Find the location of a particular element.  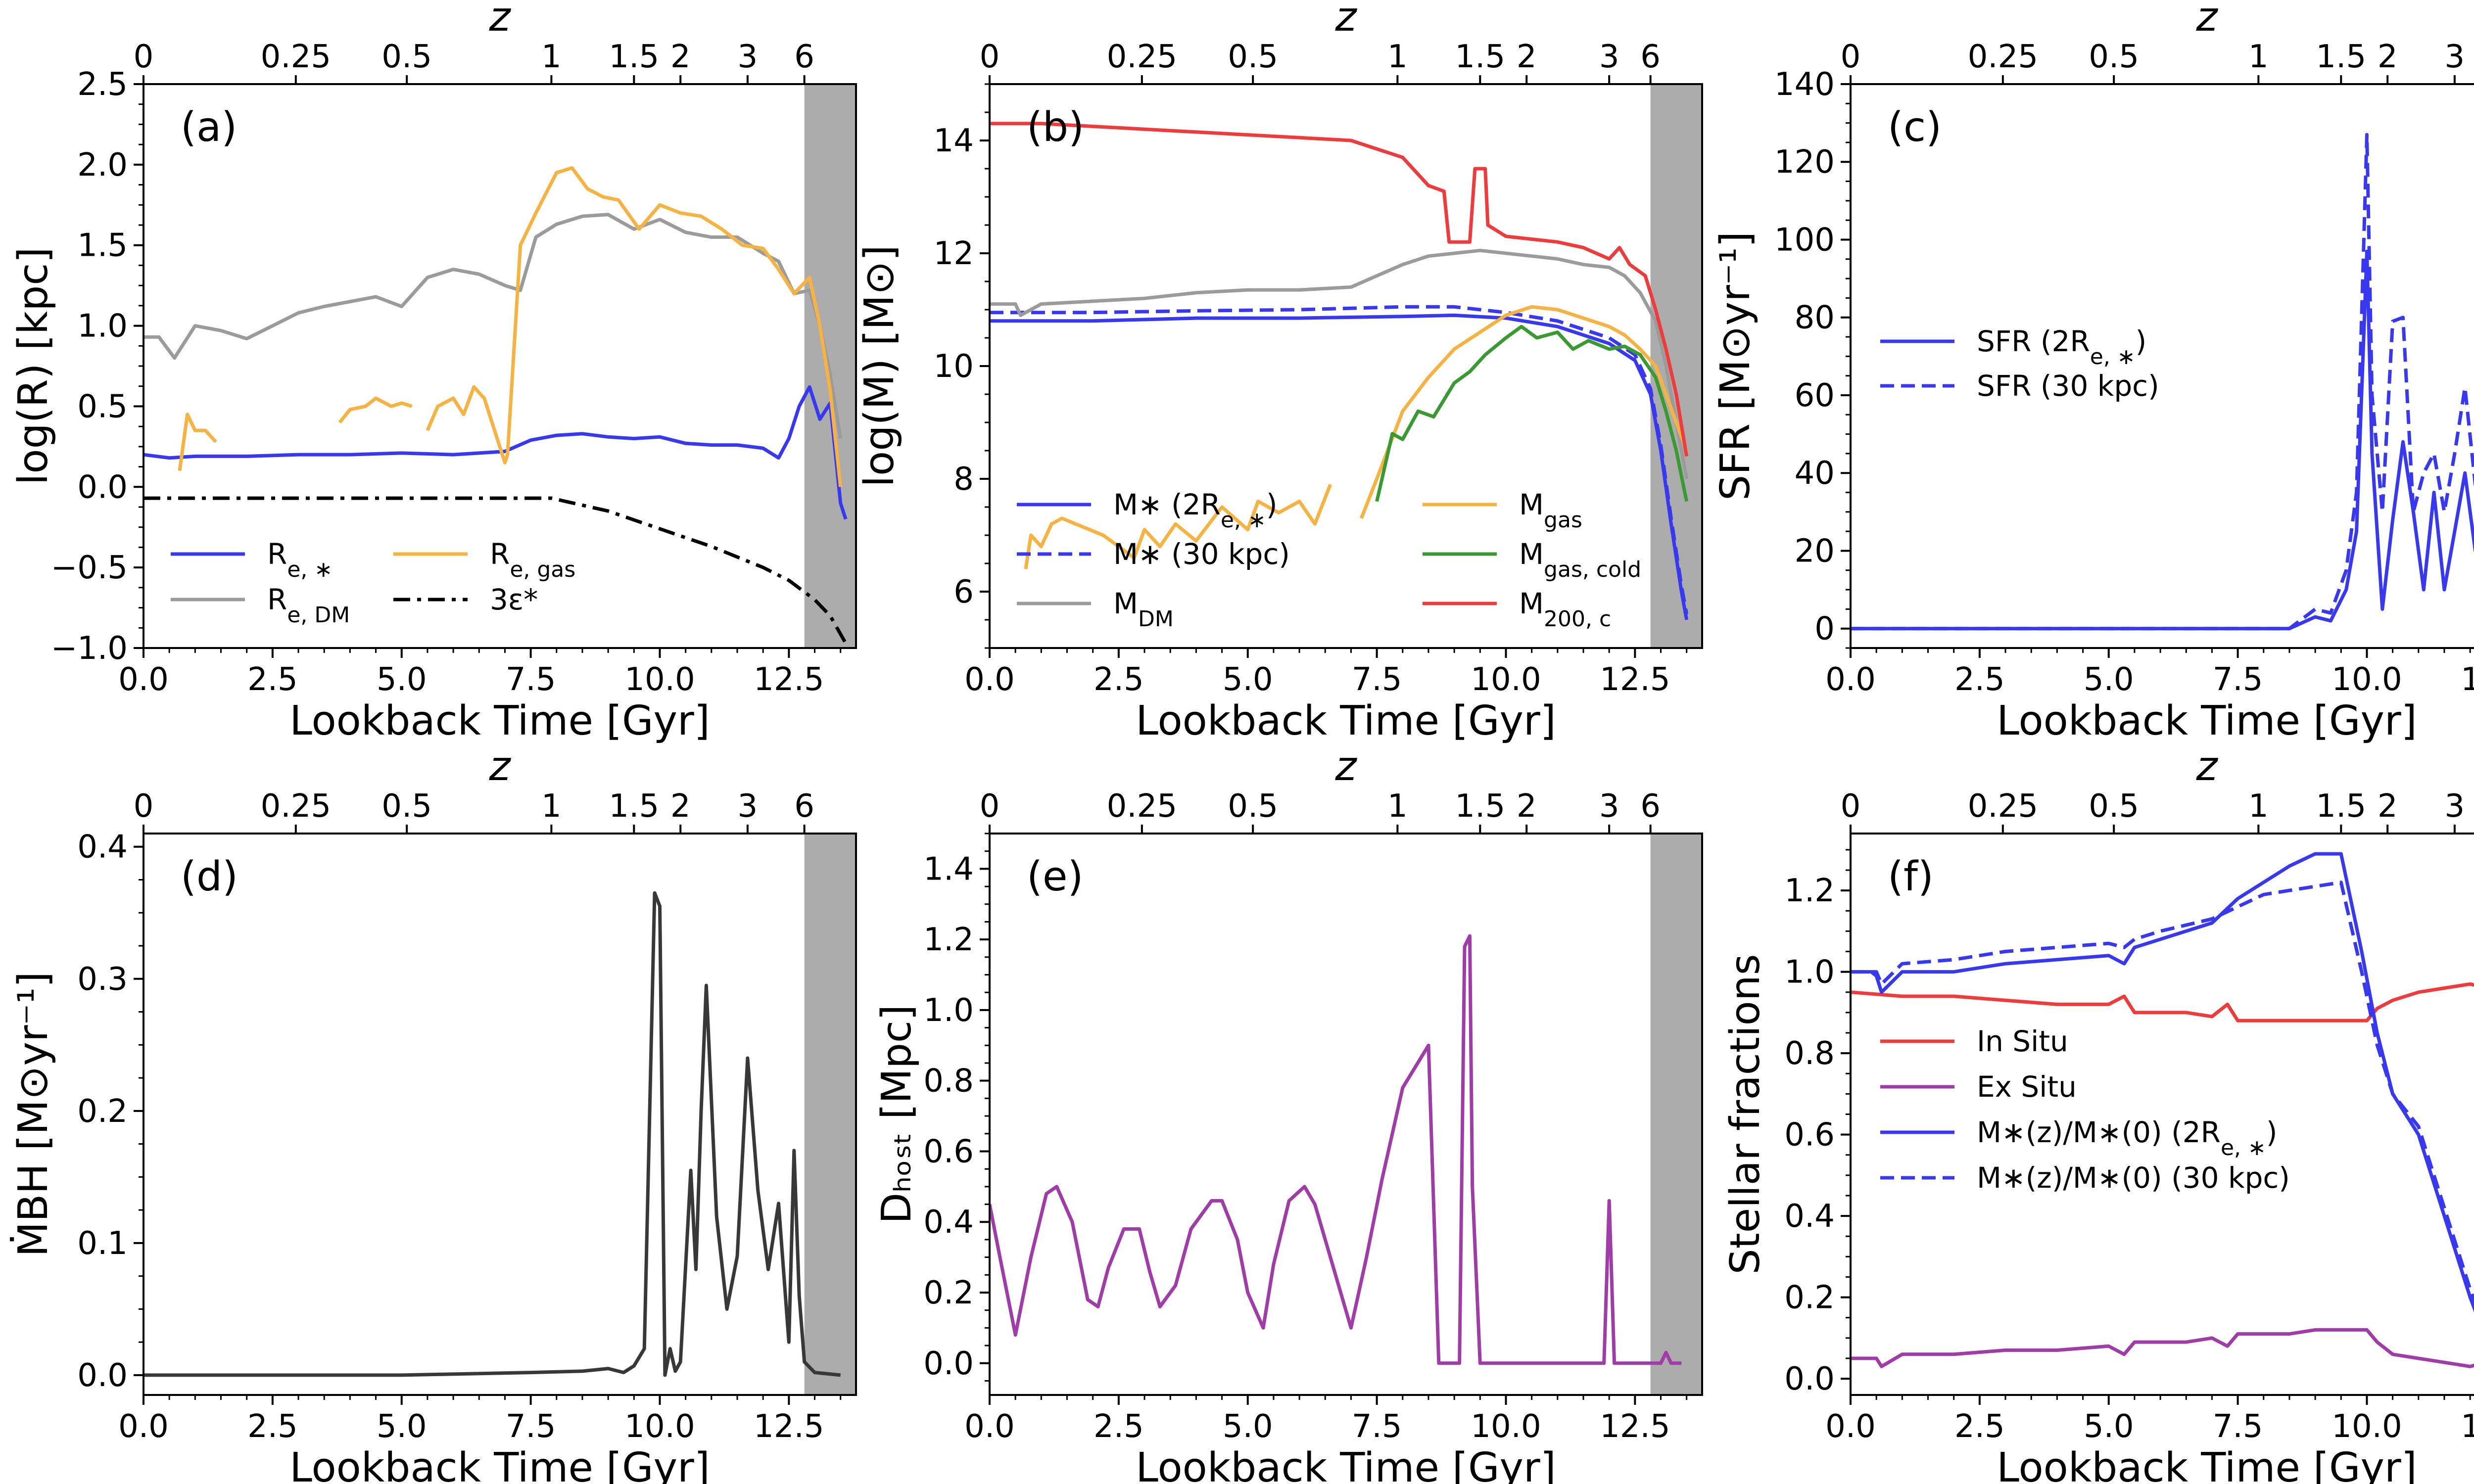

legend-label-R_e_DM: Re, DM is located at coordinates (309, 605).